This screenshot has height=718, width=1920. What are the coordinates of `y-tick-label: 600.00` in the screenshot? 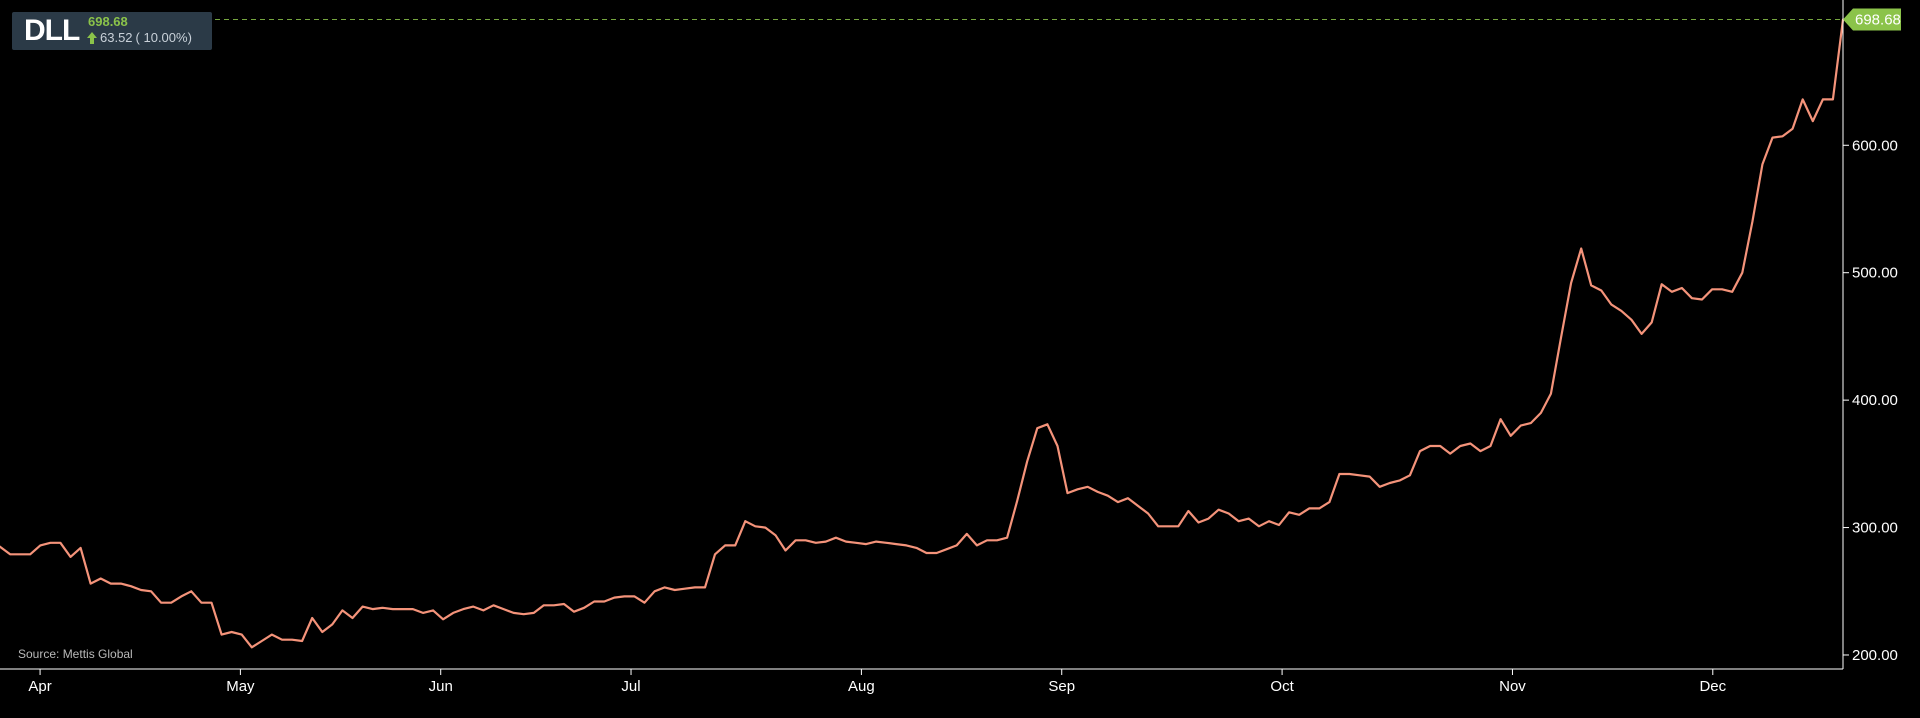 It's located at (1875, 145).